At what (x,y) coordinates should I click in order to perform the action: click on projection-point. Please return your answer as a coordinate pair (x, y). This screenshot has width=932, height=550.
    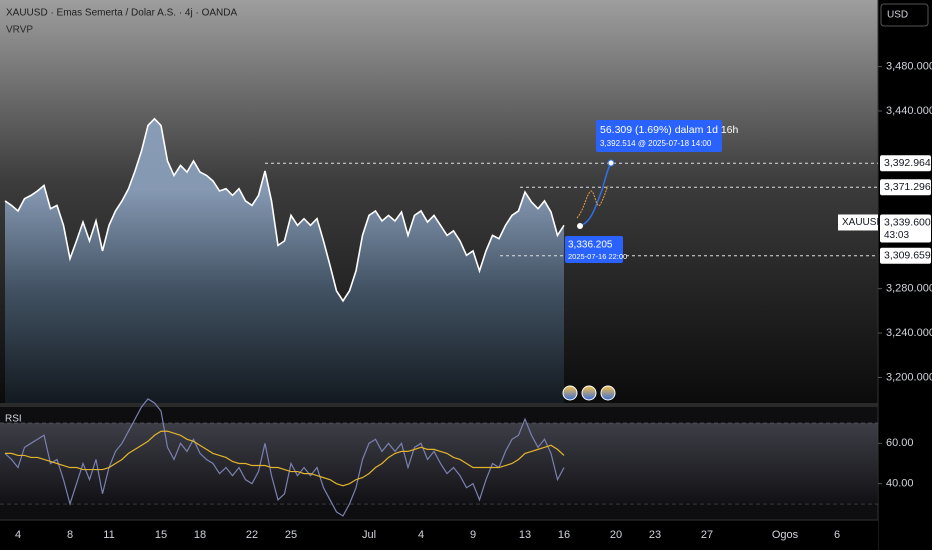
    Looking at the image, I should click on (611, 163).